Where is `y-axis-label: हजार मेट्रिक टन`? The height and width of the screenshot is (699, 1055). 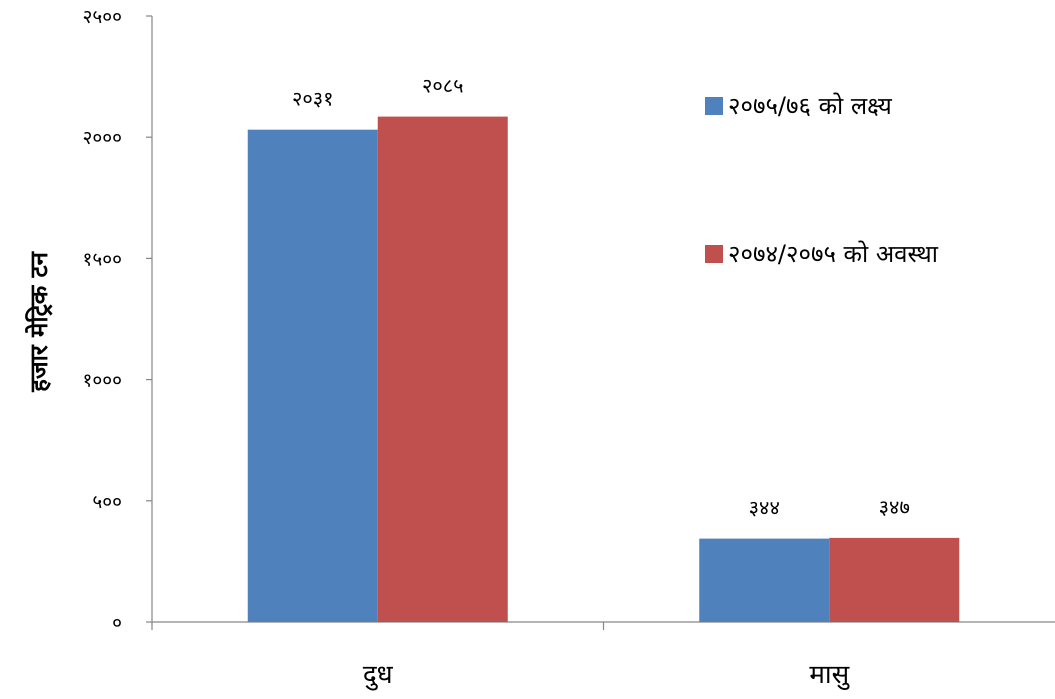
y-axis-label: हजार मेट्रिक टन is located at coordinates (39, 321).